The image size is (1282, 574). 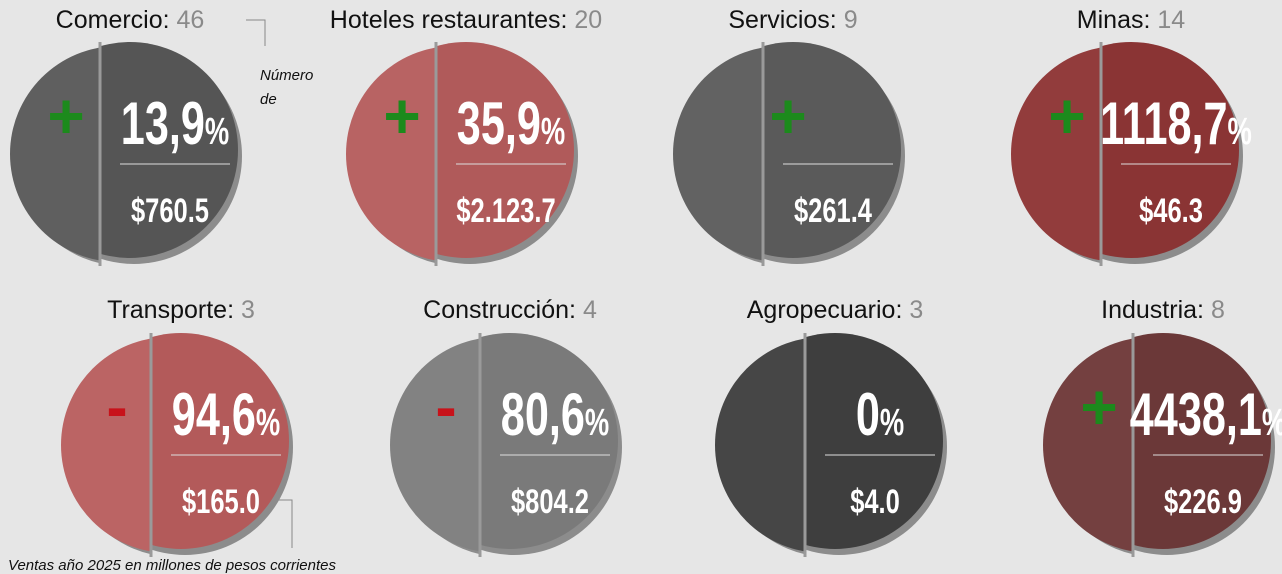 What do you see at coordinates (1114, 20) in the screenshot?
I see `sector-name: Minas:` at bounding box center [1114, 20].